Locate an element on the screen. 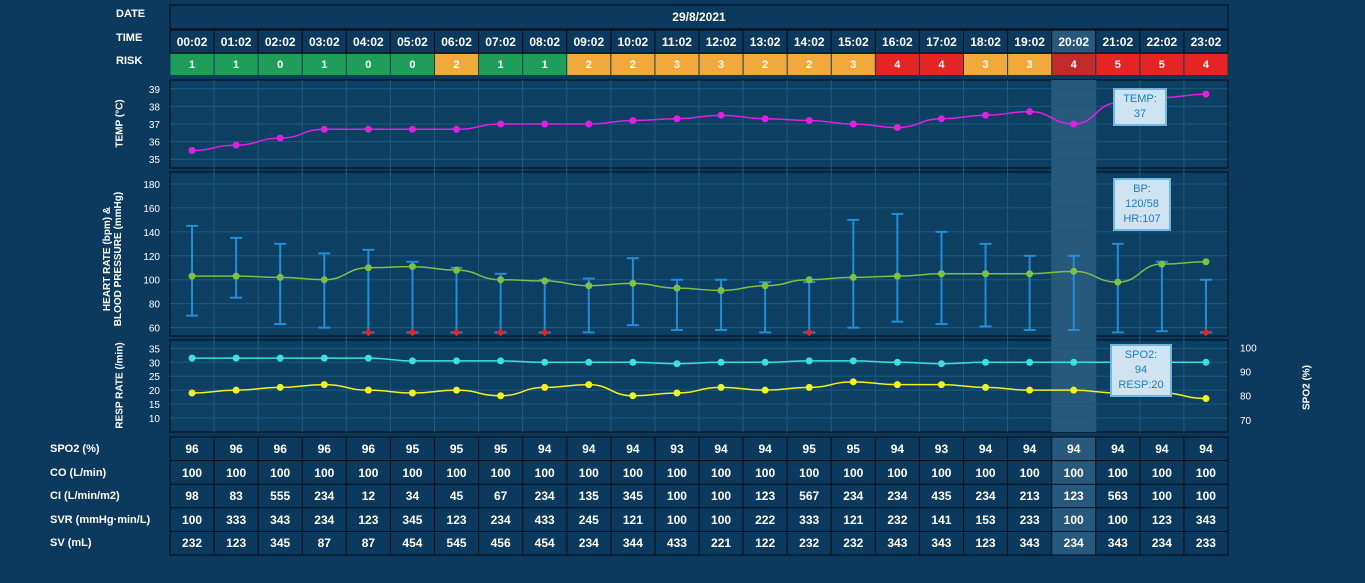 The image size is (1365, 583). hr-bp-axis-title: HEART RATE (bpm) & BLOOD PRESSURE (mmHg) is located at coordinates (113, 259).